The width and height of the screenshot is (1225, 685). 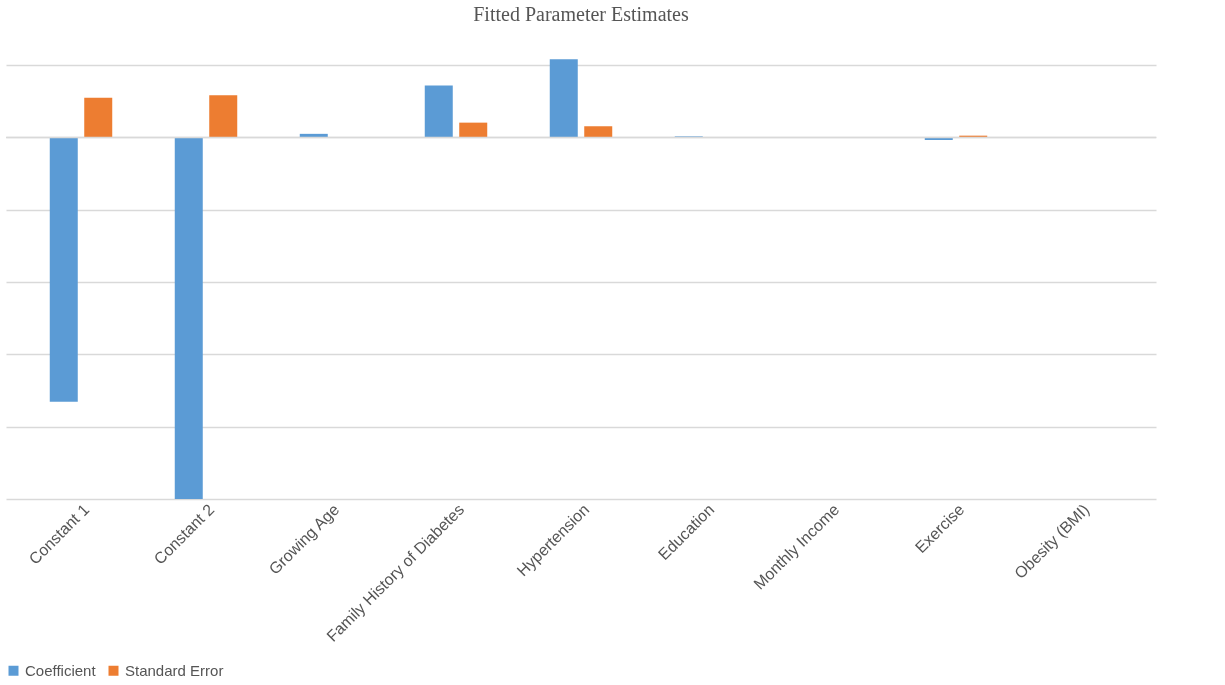 I want to click on chart-title: Fitted Parameter Estimates, so click(x=581, y=14).